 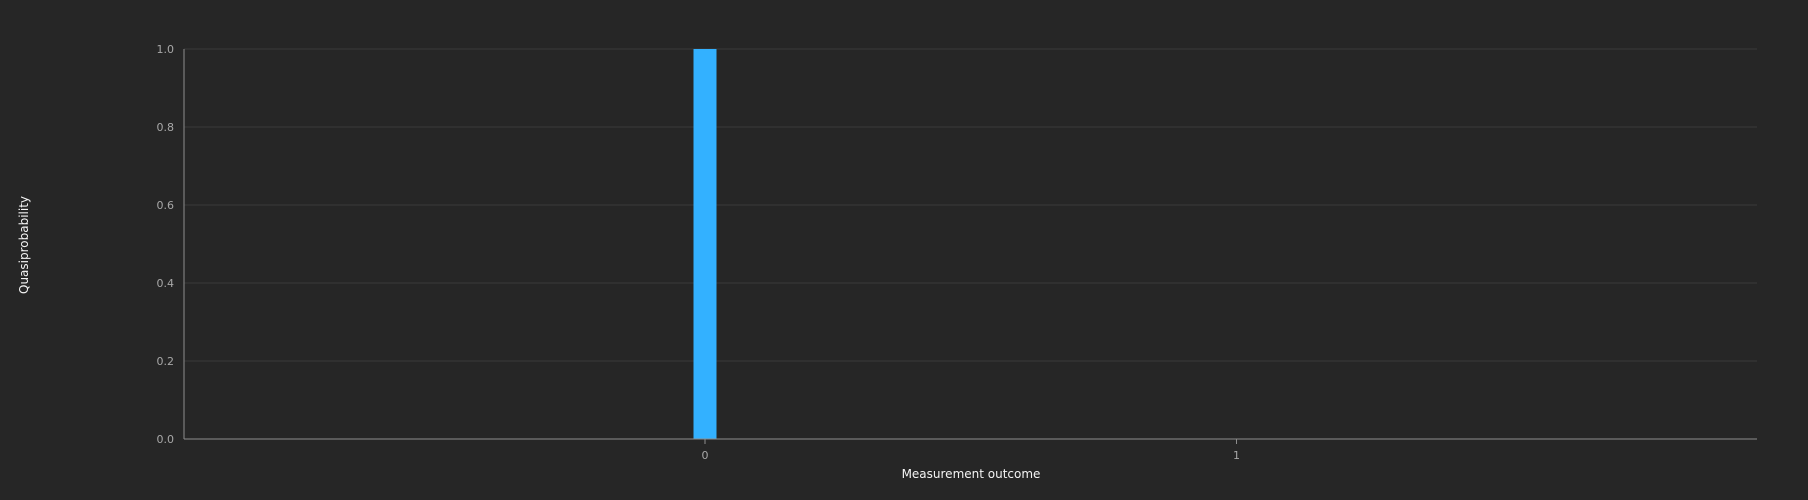 What do you see at coordinates (166, 127) in the screenshot?
I see `y-tick-label: 0.8` at bounding box center [166, 127].